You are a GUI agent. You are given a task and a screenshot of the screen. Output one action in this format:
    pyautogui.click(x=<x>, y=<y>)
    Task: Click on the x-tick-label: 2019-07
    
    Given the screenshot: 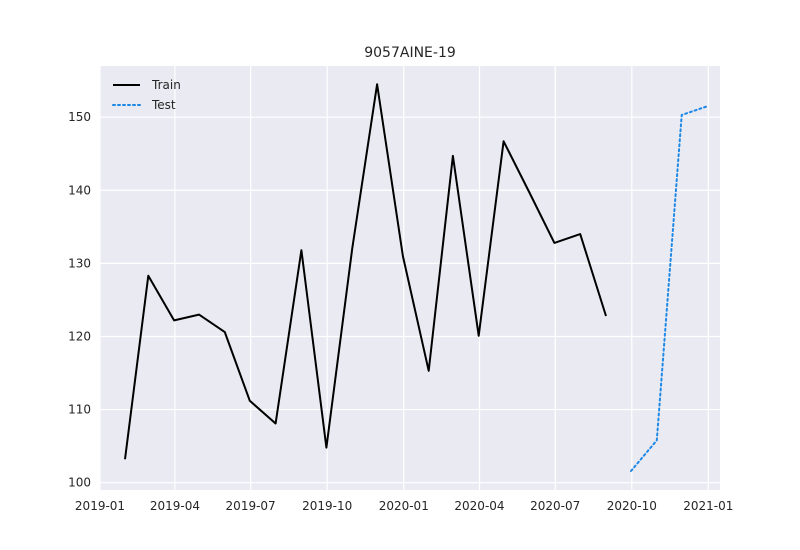 What is the action you would take?
    pyautogui.click(x=251, y=506)
    